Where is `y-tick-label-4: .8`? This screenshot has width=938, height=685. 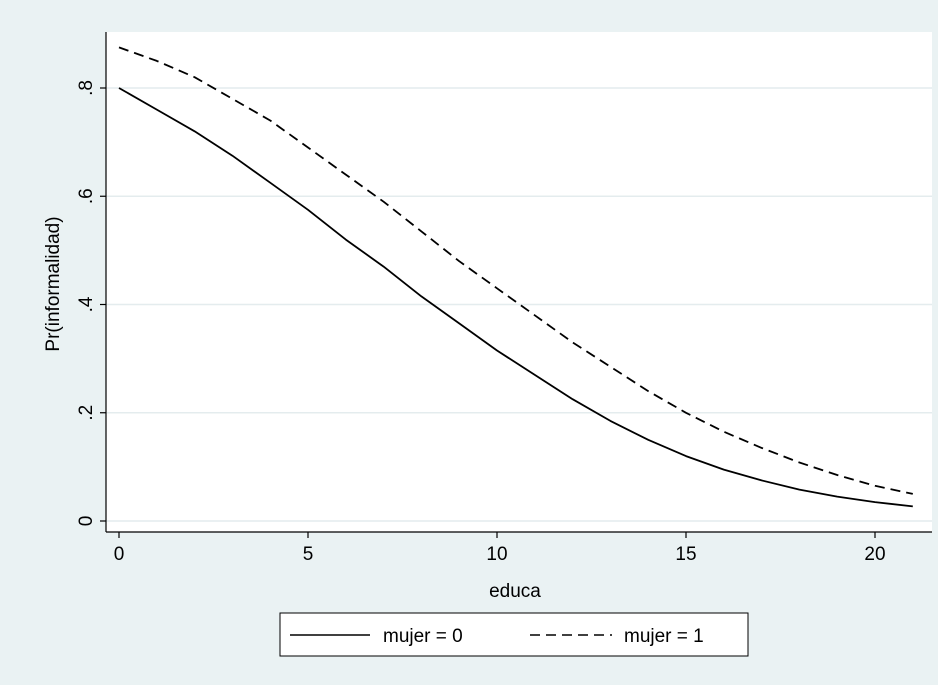
y-tick-label-4: .8 is located at coordinates (86, 88).